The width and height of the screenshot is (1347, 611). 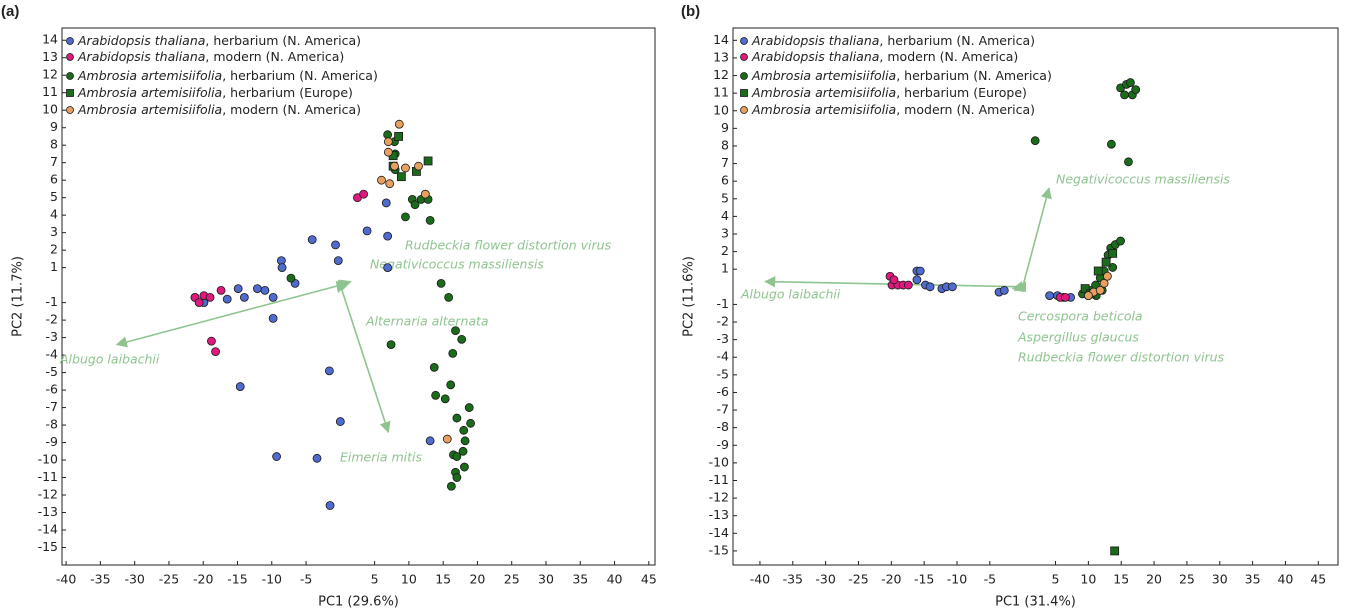 What do you see at coordinates (52, 301) in the screenshot?
I see `y-tick-label: -1` at bounding box center [52, 301].